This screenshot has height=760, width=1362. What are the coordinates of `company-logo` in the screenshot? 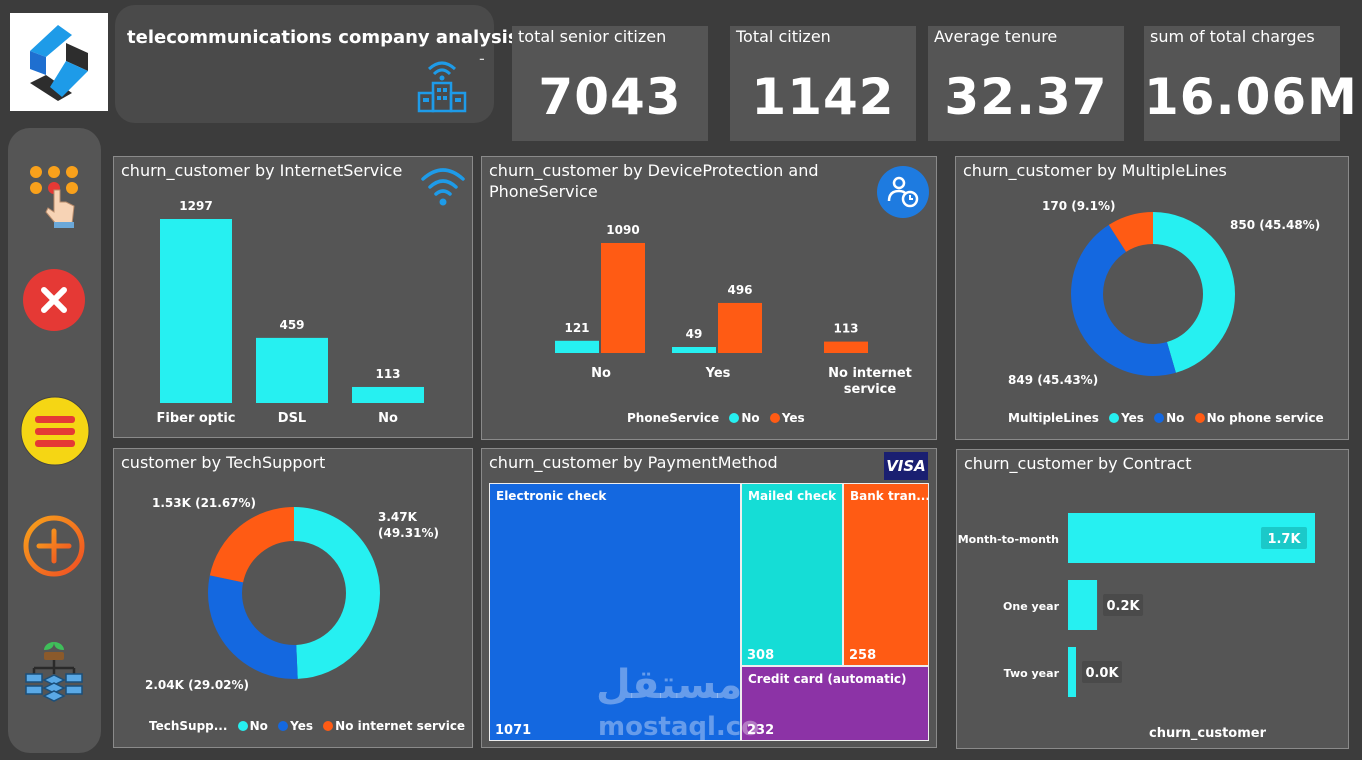 It's located at (59, 62).